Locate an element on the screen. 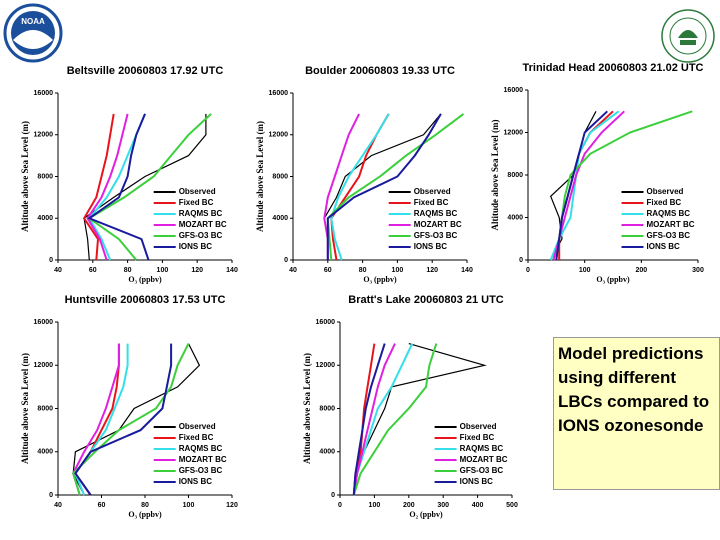 The image size is (720, 540). chart-title: Trinidad Head 20060803 21.02 UTC is located at coordinates (613, 68).